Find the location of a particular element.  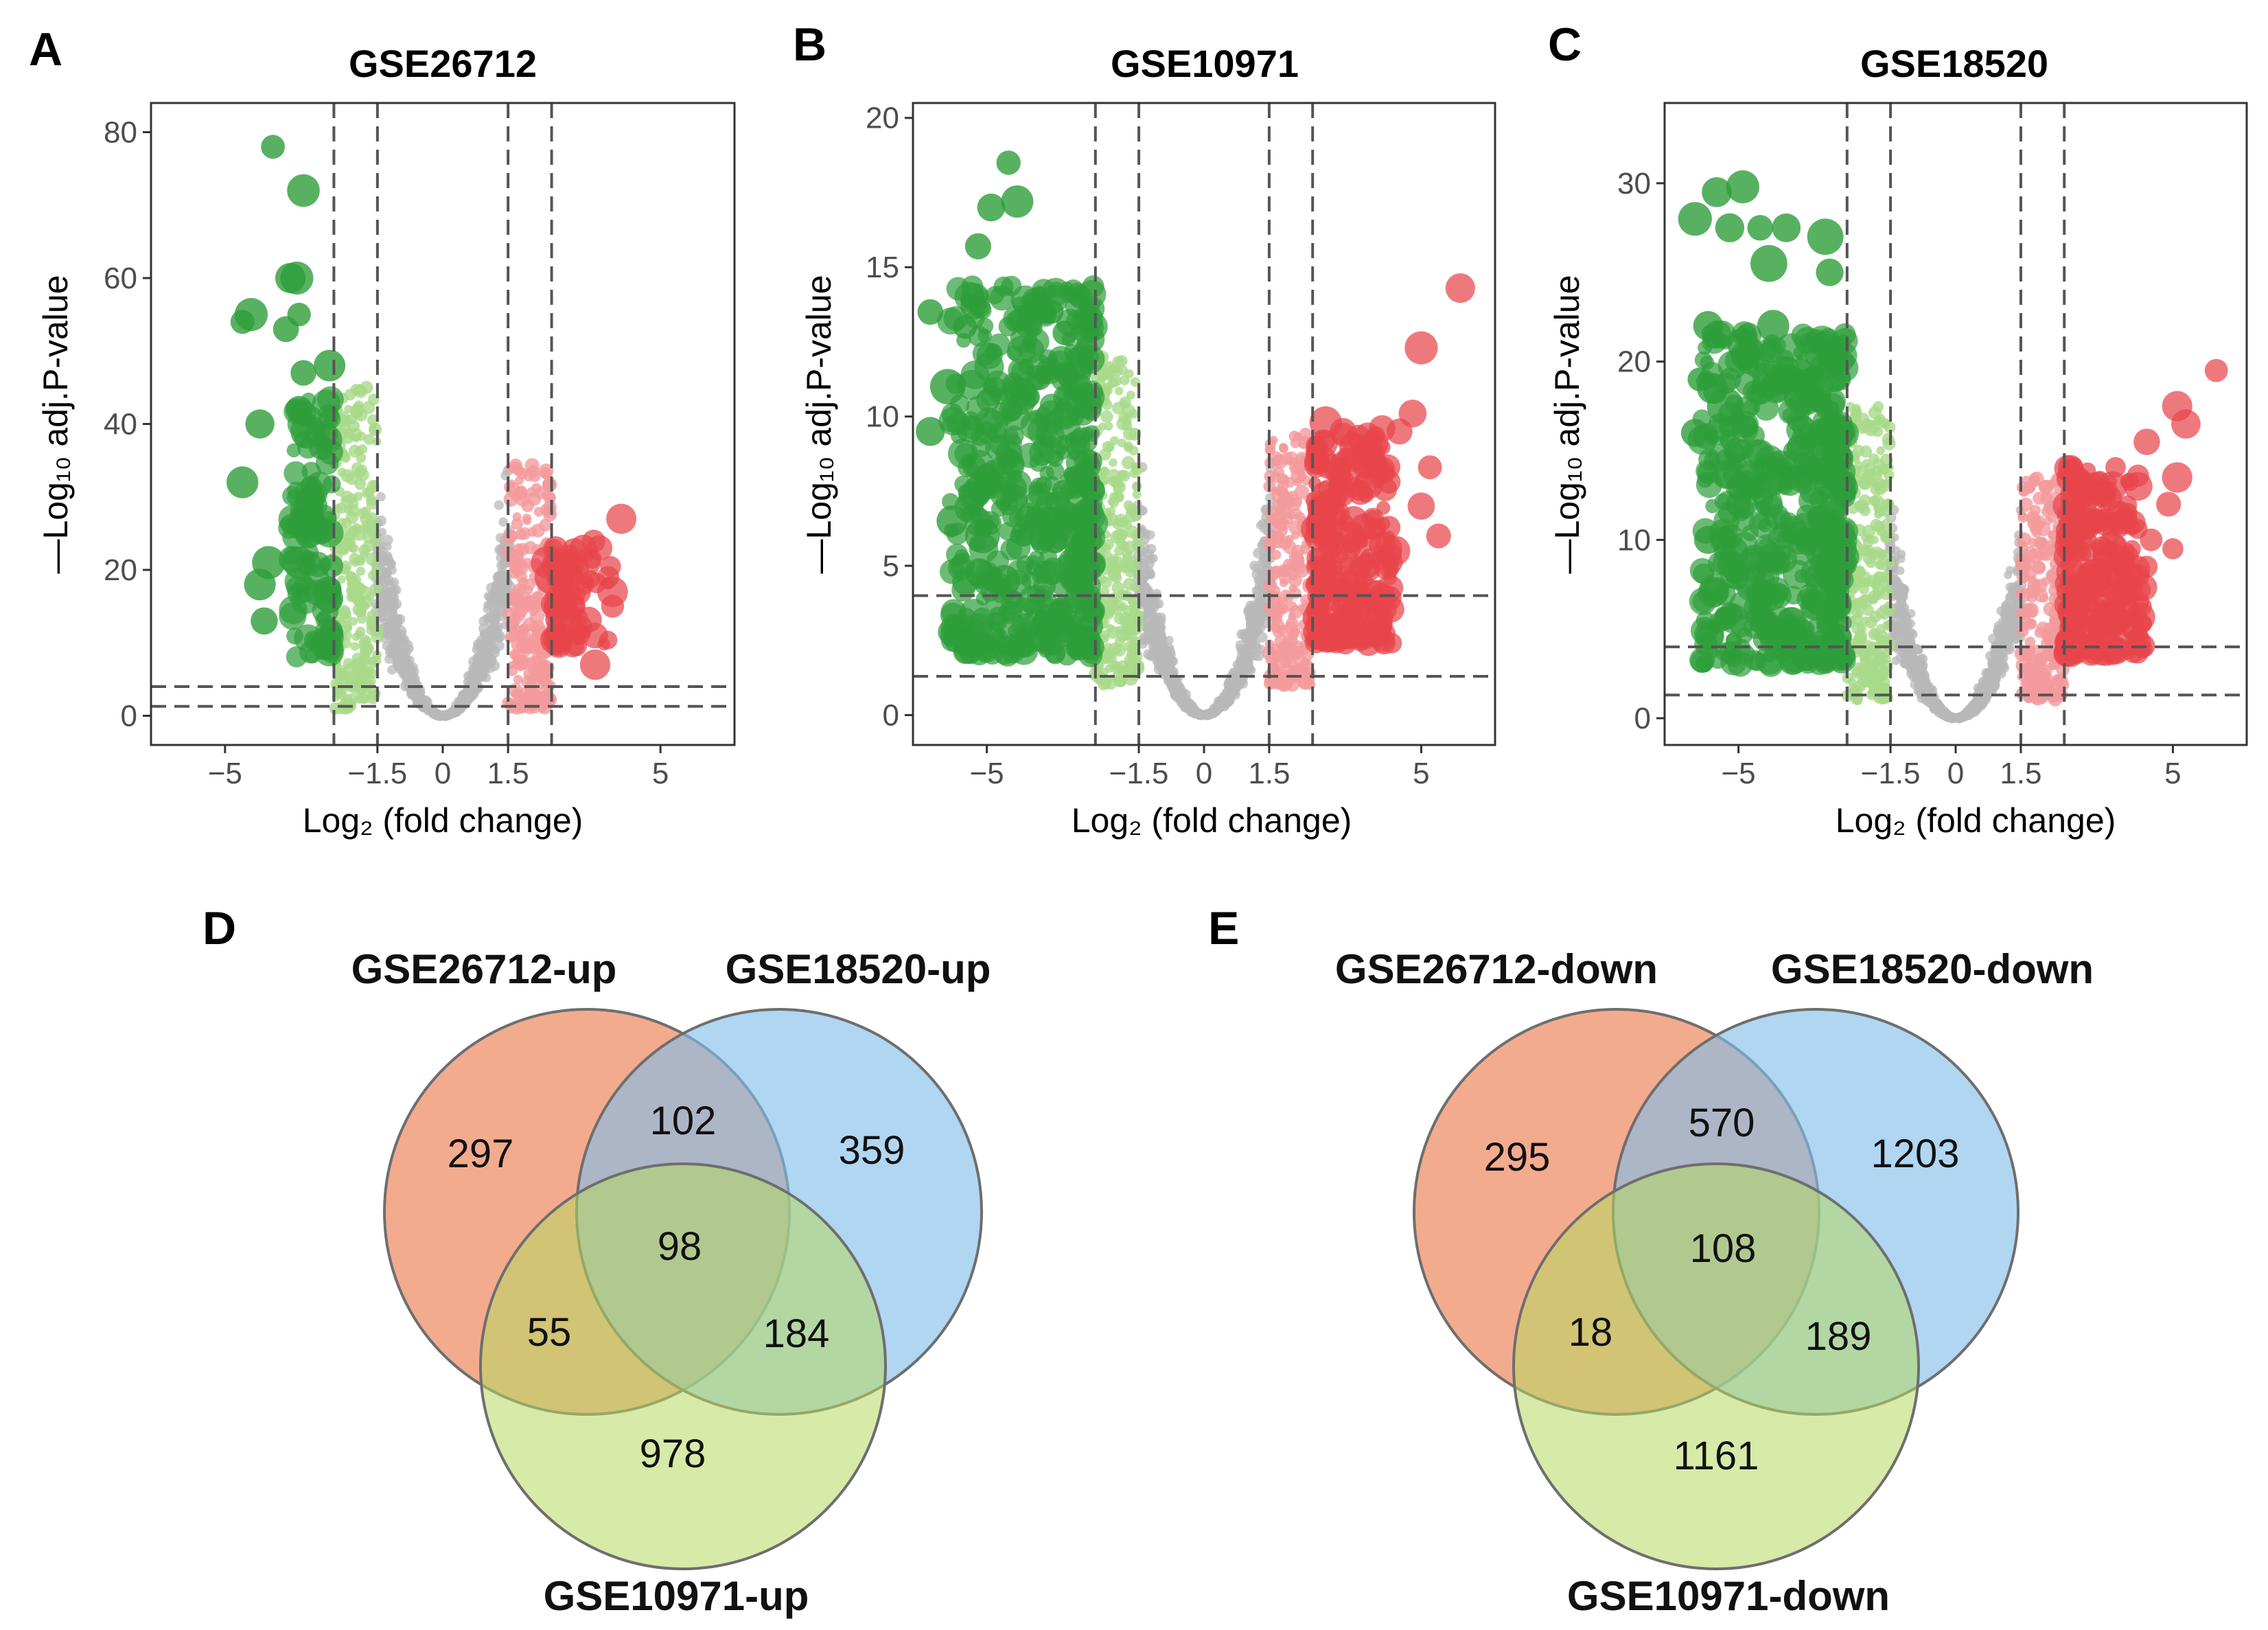

x-tick-label: 0 is located at coordinates (443, 774).